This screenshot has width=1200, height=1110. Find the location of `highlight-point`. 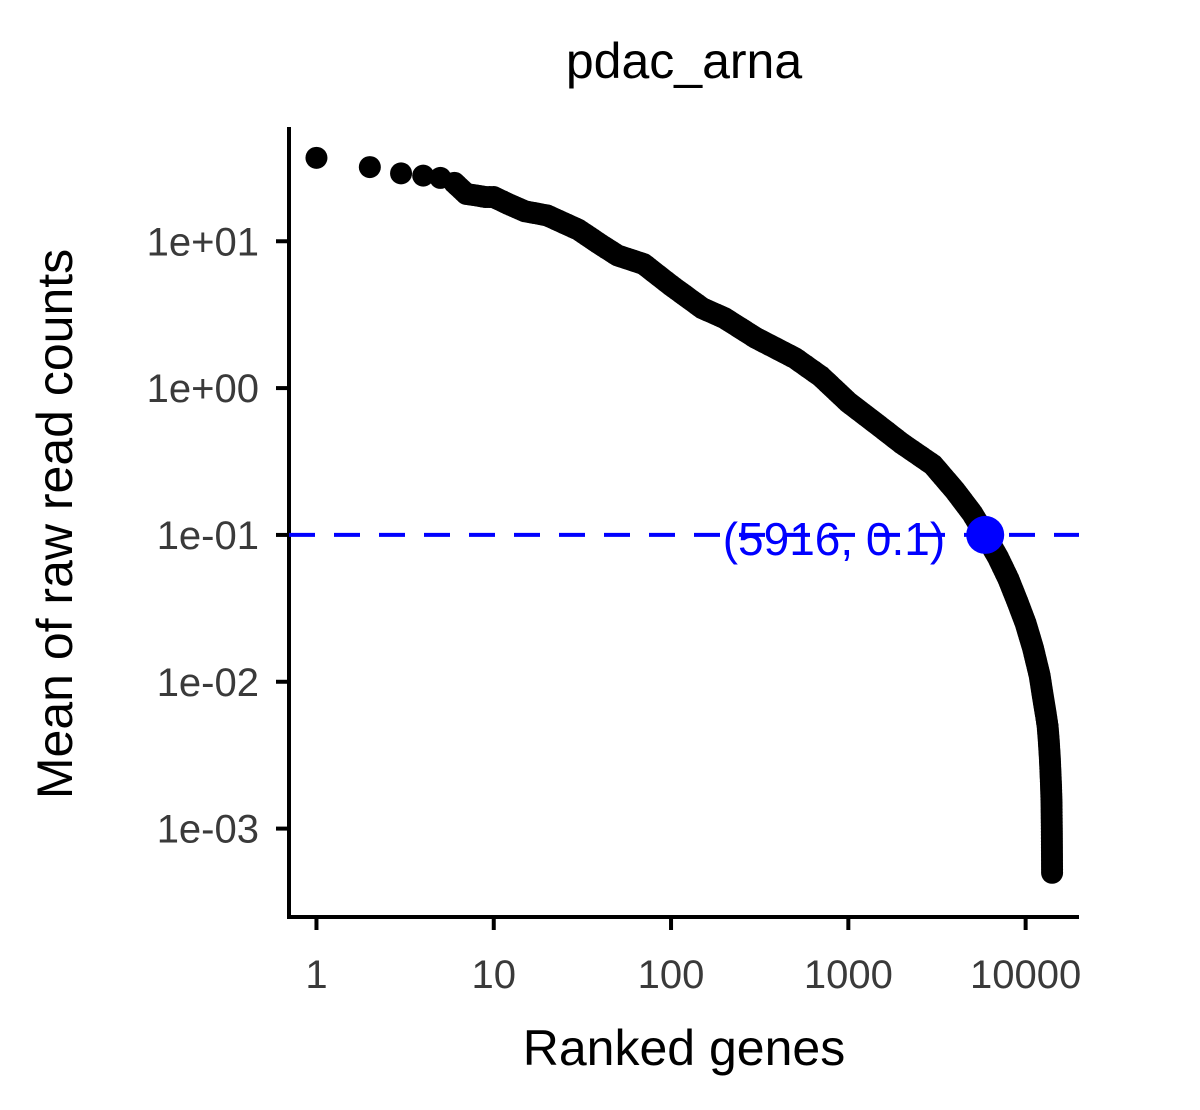

highlight-point is located at coordinates (985, 534).